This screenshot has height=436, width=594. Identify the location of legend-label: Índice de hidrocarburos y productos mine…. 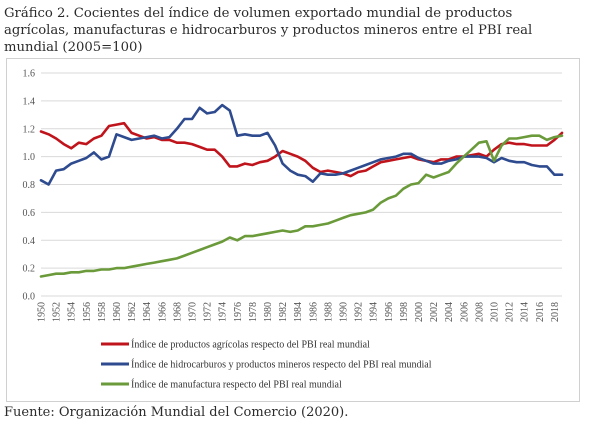
(281, 365).